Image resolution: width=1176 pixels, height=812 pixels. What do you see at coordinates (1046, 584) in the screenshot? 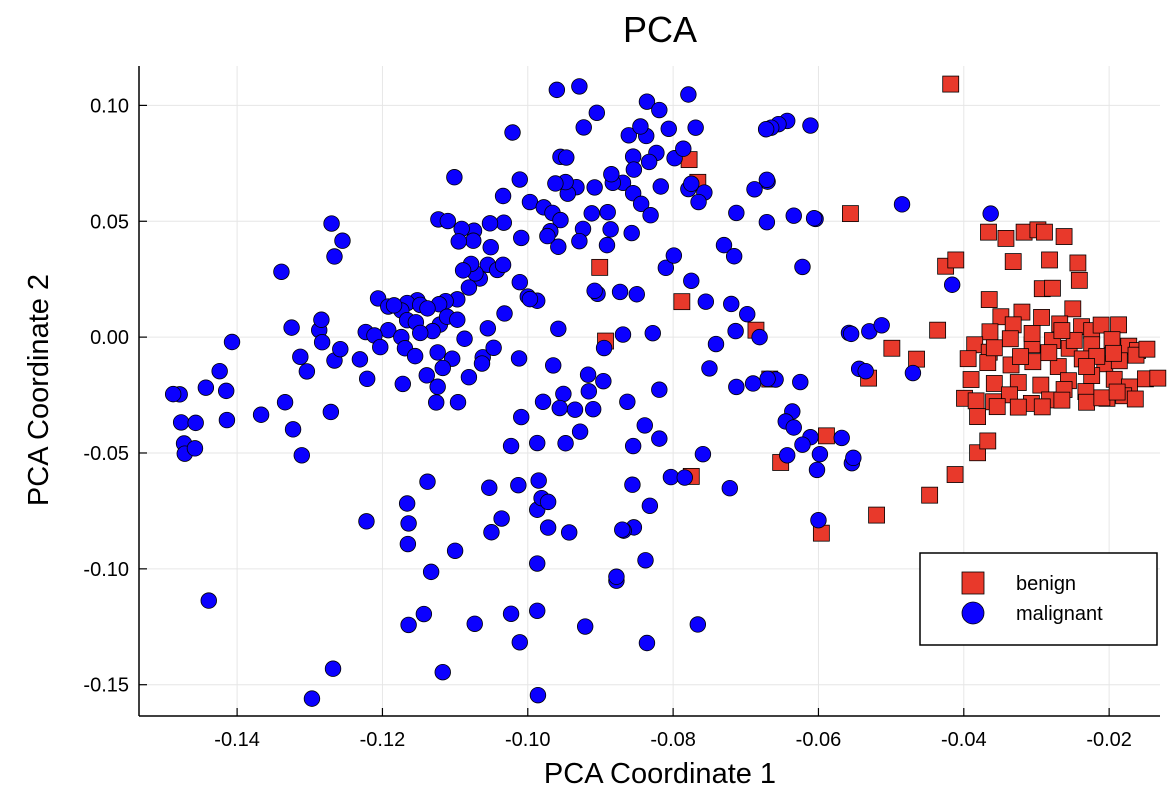
I see `legend-label-benign: benign` at bounding box center [1046, 584].